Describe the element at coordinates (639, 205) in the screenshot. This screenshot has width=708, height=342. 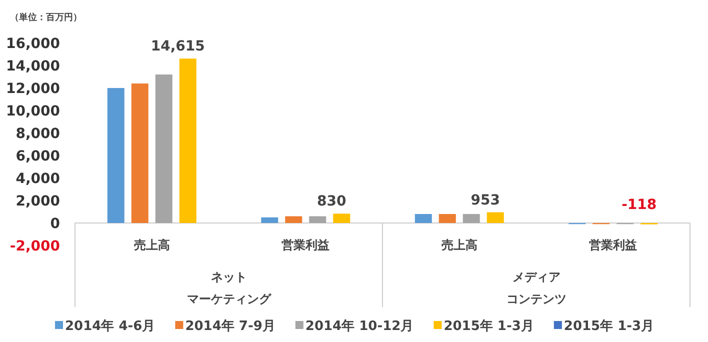
I see `data-label: -118` at that location.